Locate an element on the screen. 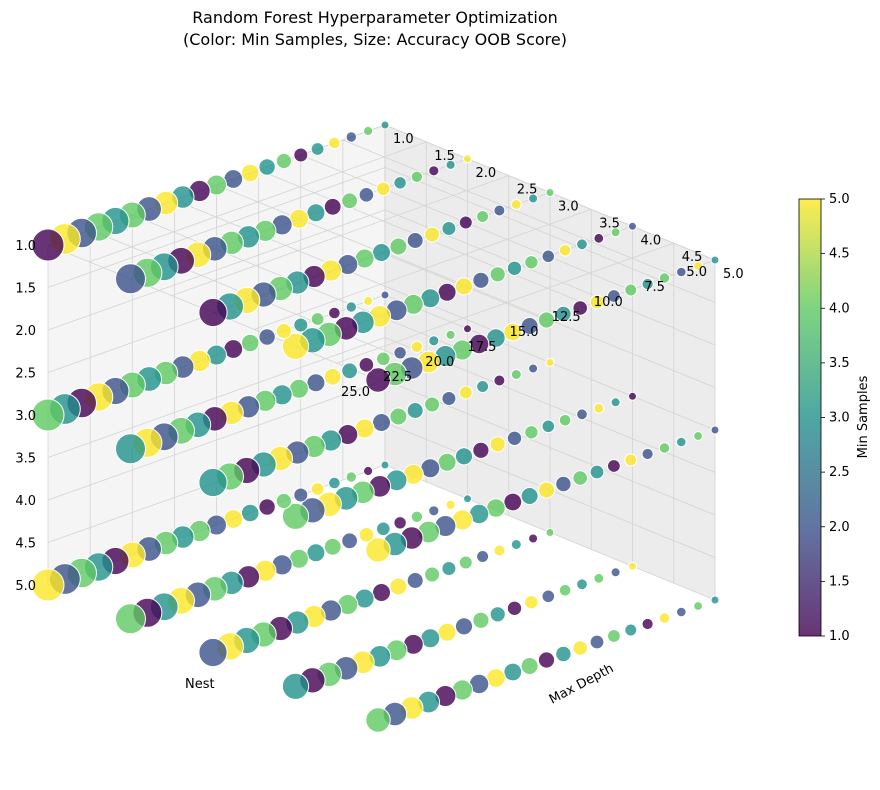 This screenshot has height=790, width=880. colorbar-tick-label: 5.0 is located at coordinates (839, 199).